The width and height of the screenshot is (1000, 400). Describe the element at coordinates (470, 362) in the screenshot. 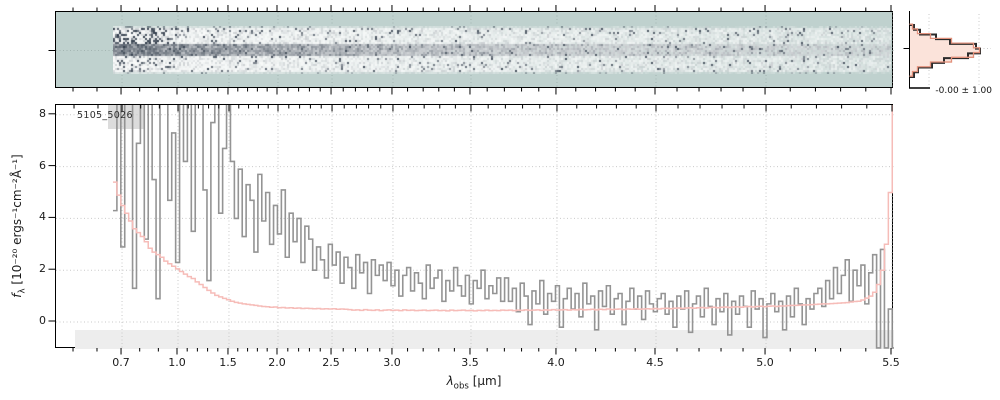

I see `x-tick-label: 3.5` at that location.